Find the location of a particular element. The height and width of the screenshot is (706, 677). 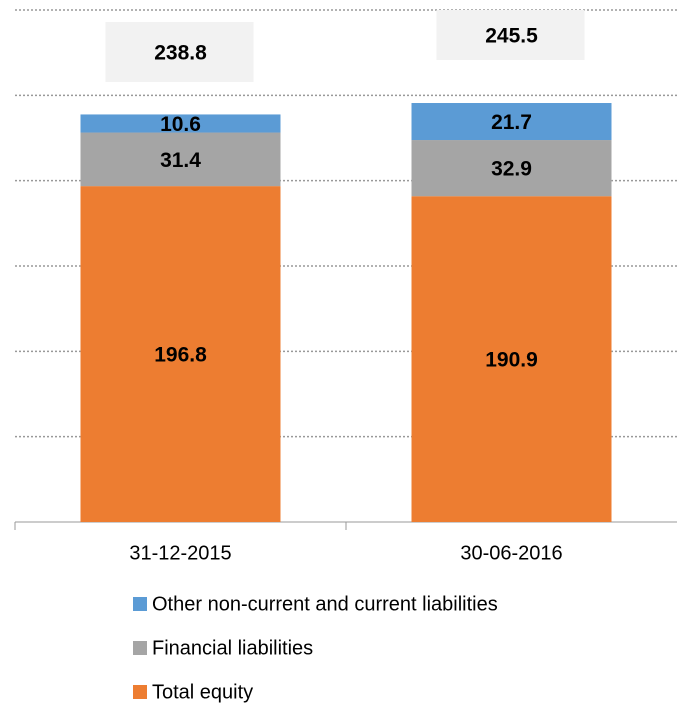

data-label: 32.9 is located at coordinates (511, 169).